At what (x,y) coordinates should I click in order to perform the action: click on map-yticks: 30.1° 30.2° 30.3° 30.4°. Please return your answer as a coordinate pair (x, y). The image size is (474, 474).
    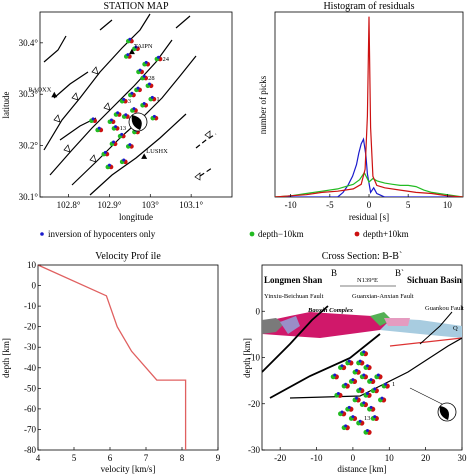
    Looking at the image, I should click on (31, 120).